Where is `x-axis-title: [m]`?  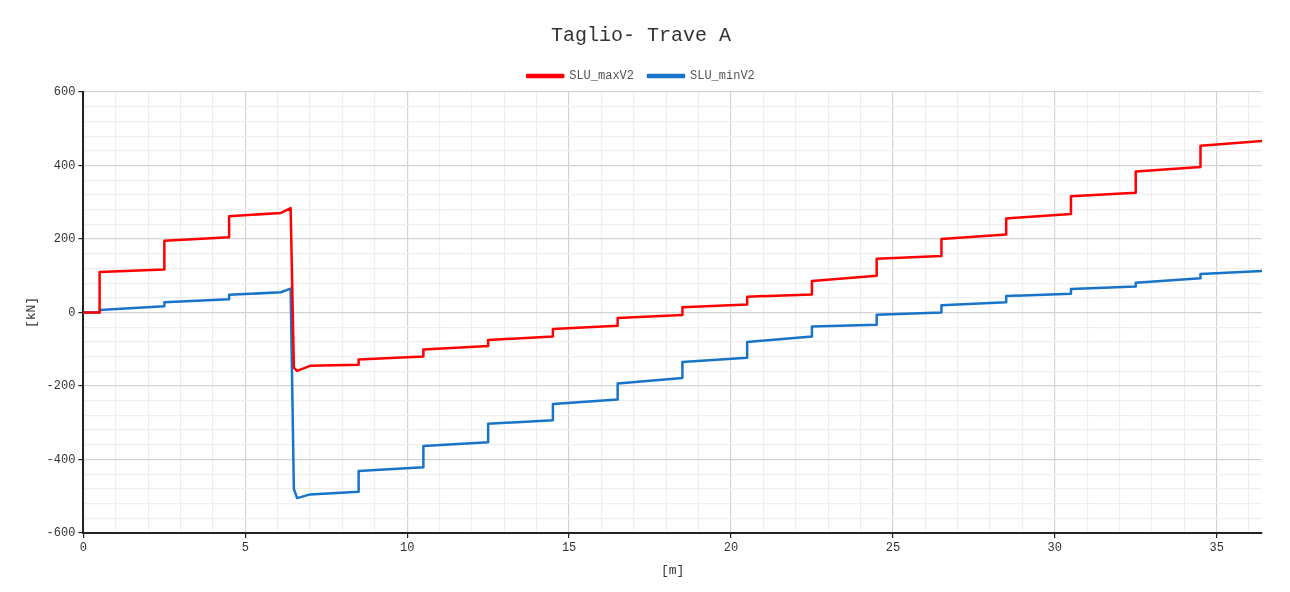
x-axis-title: [m] is located at coordinates (673, 570).